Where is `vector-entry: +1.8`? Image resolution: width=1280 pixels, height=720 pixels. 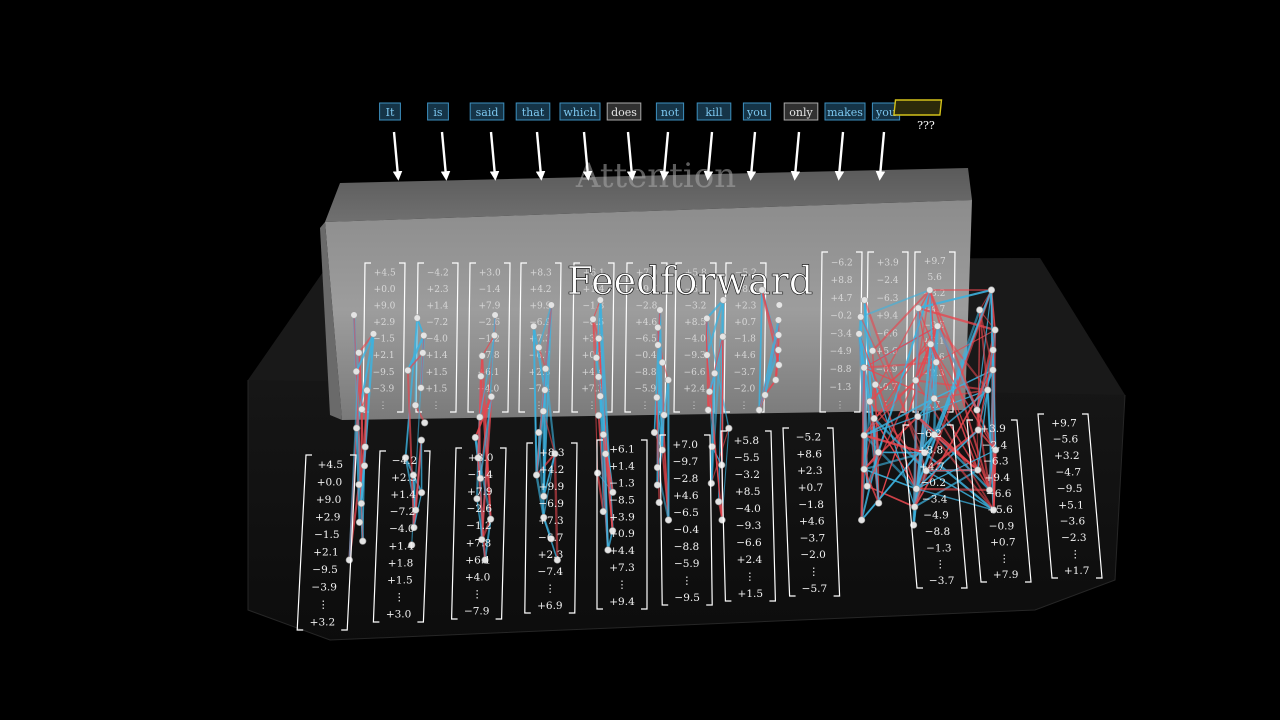
vector-entry: +1.8 is located at coordinates (401, 563).